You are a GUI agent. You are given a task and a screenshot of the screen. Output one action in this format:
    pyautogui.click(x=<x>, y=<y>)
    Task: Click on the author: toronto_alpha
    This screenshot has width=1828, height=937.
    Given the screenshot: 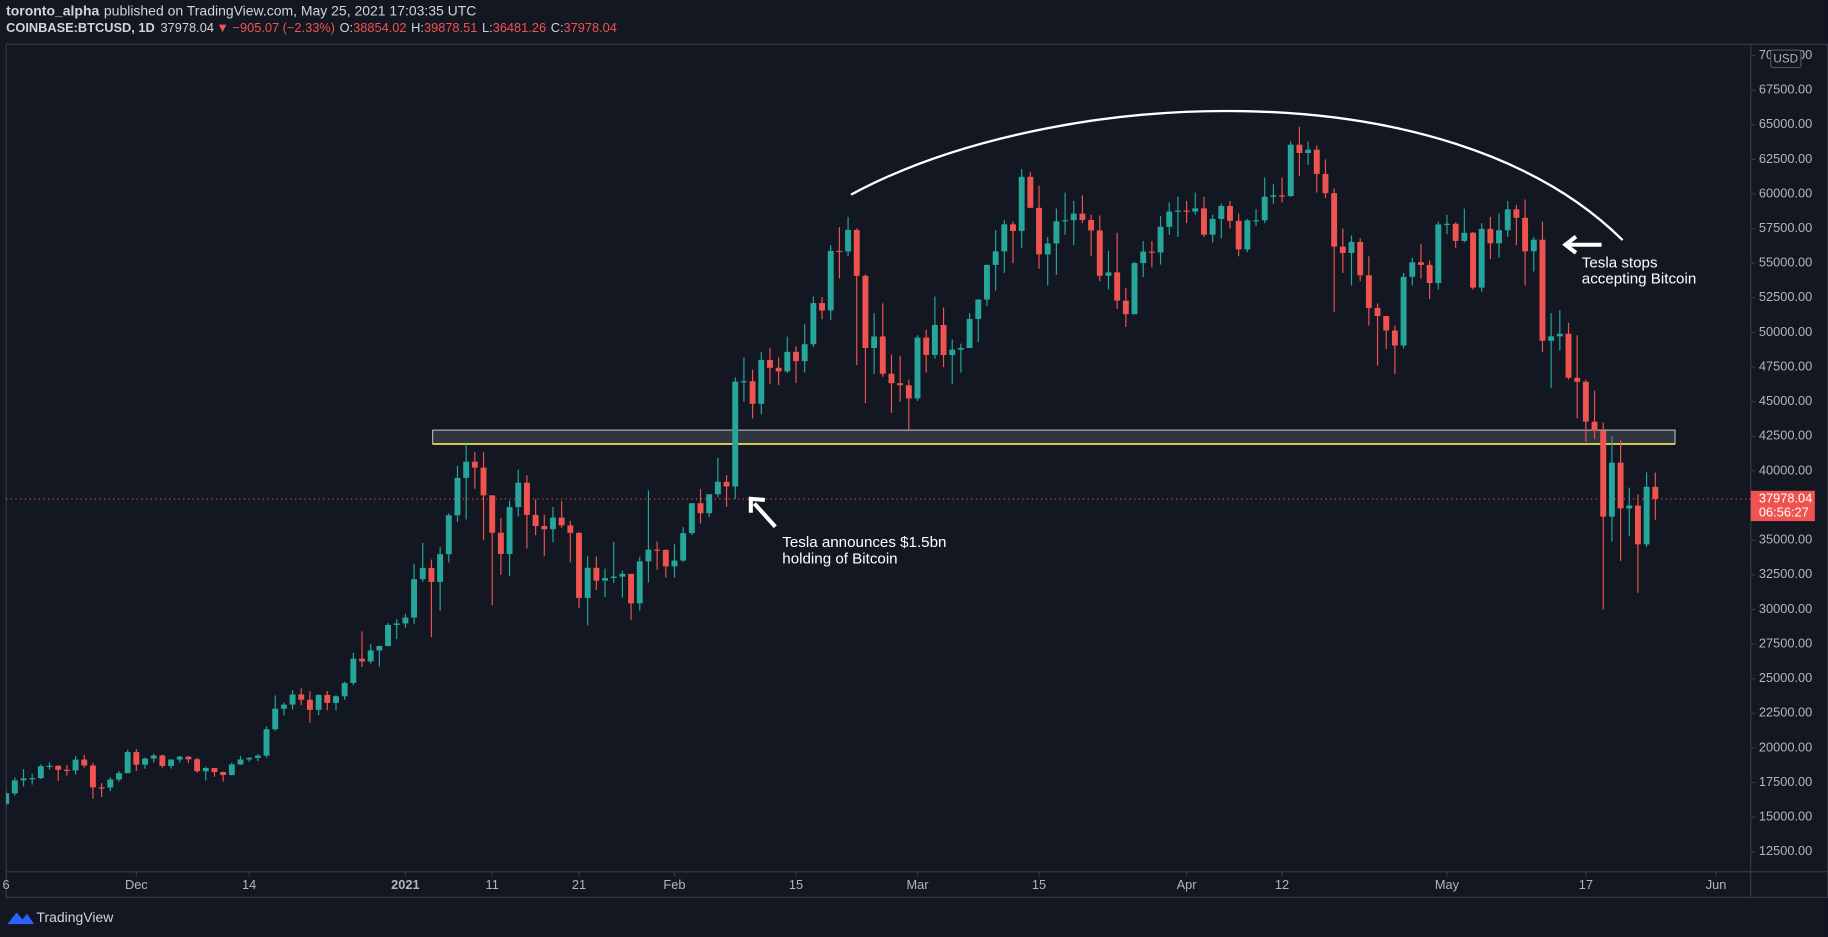 What is the action you would take?
    pyautogui.click(x=52, y=10)
    